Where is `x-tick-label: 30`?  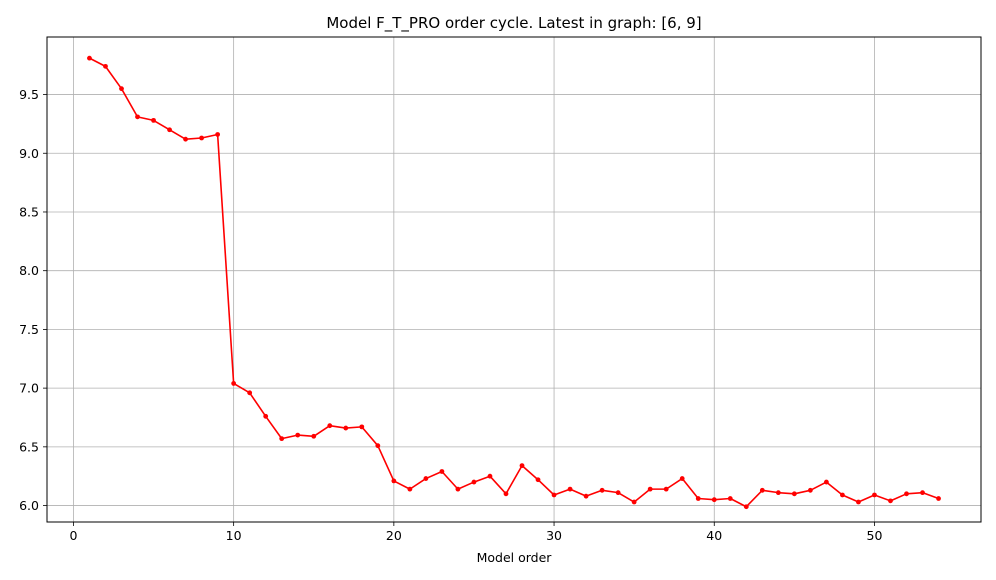
x-tick-label: 30 is located at coordinates (554, 535).